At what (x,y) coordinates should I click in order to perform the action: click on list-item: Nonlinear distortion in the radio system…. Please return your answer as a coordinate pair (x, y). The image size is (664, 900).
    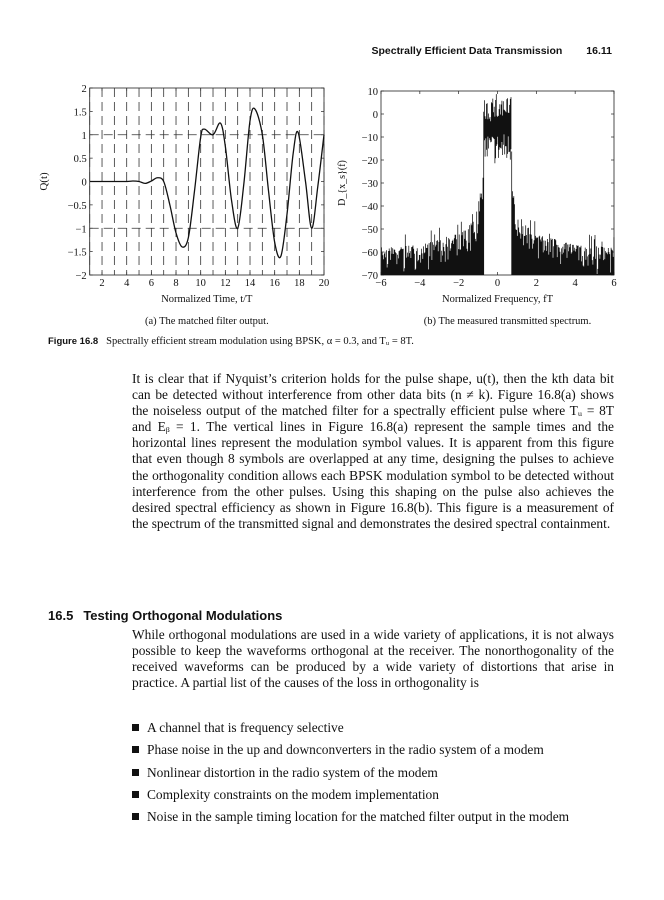
    Looking at the image, I should click on (374, 776).